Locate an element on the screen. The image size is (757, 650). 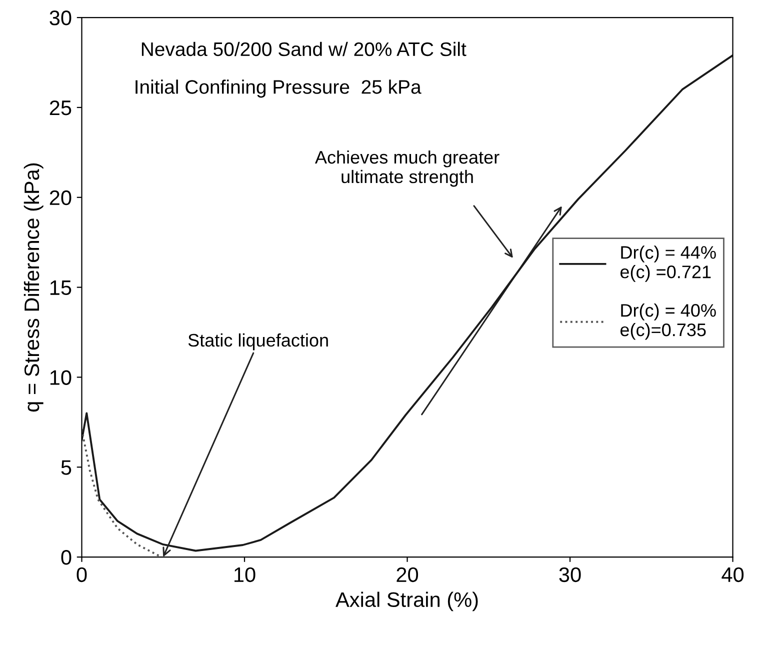
y-tick-label: 15 is located at coordinates (61, 288).